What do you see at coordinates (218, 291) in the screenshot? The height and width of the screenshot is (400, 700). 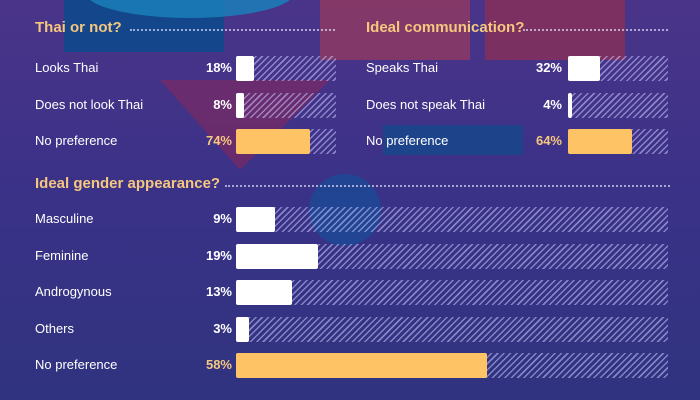 I see `value-label: 13%` at bounding box center [218, 291].